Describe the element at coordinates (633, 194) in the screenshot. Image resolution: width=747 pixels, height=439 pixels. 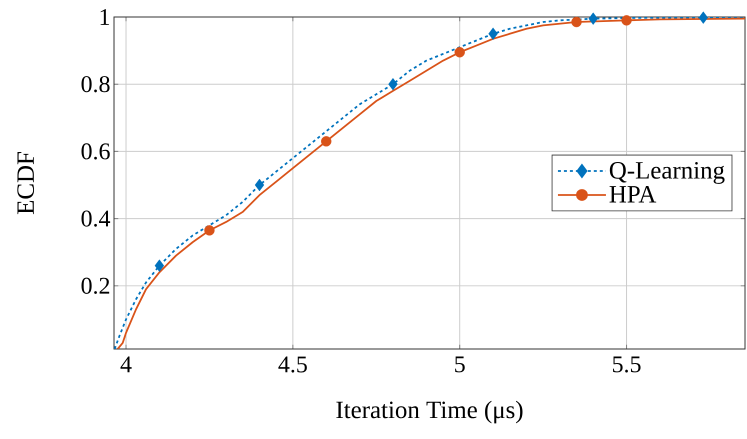
I see `legend-label: HPA` at that location.